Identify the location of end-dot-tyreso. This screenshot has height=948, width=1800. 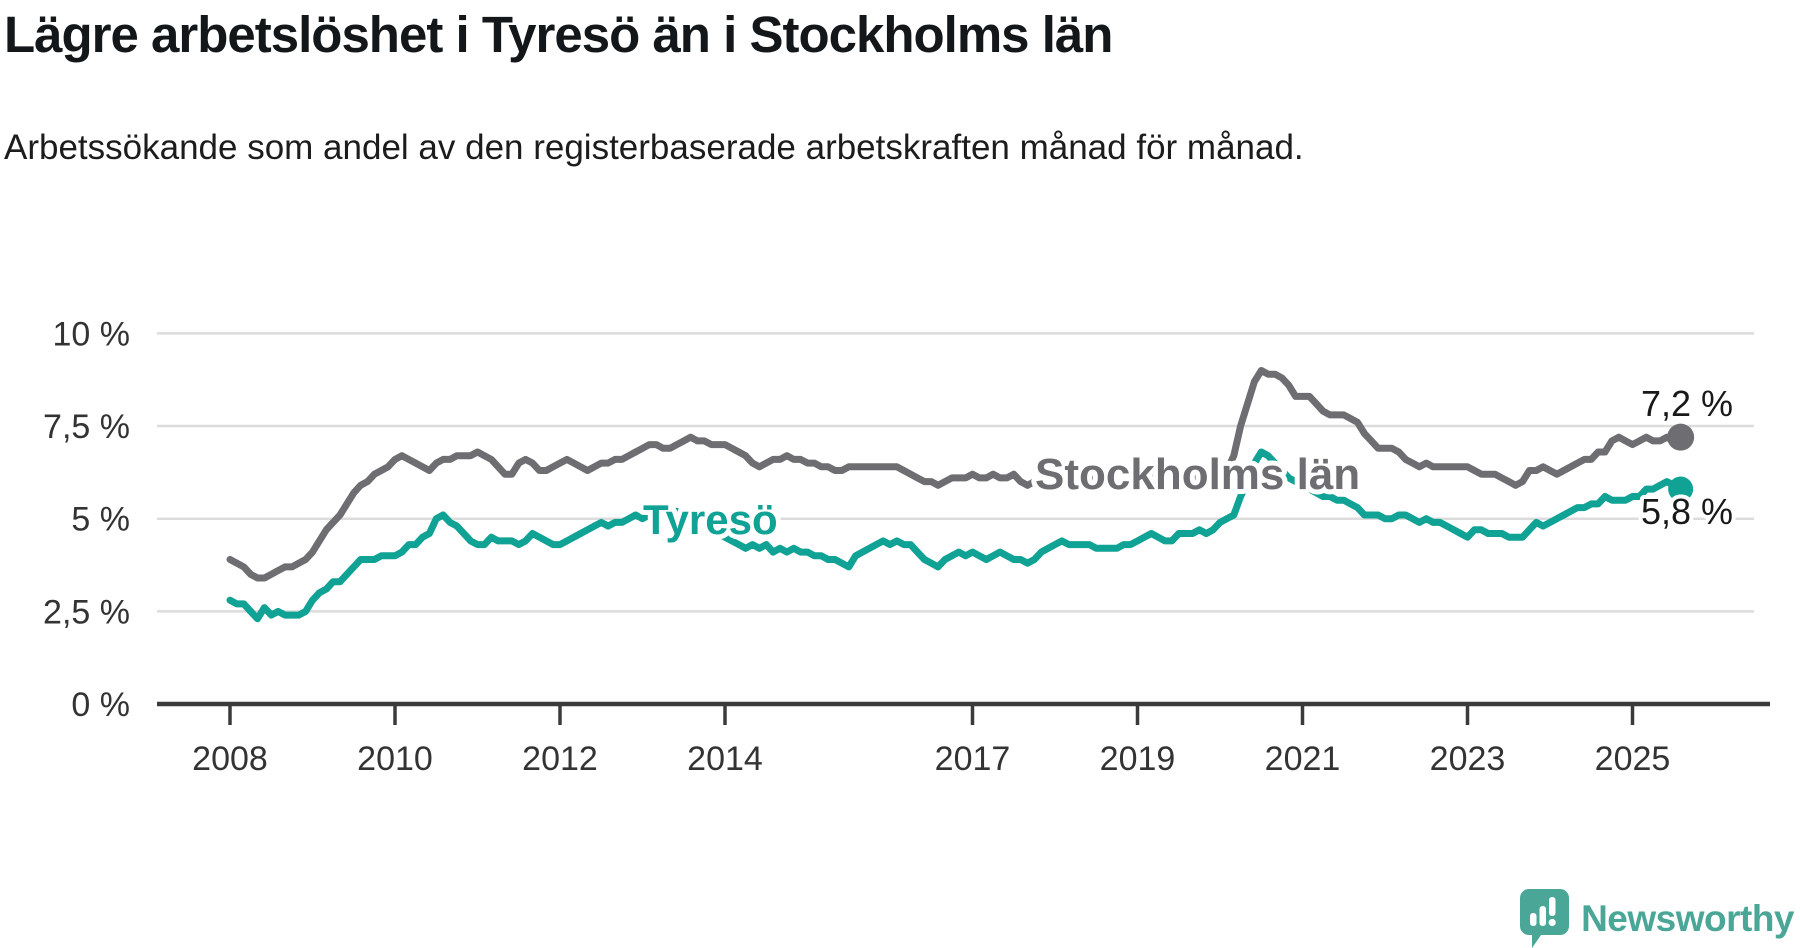
(1681, 489).